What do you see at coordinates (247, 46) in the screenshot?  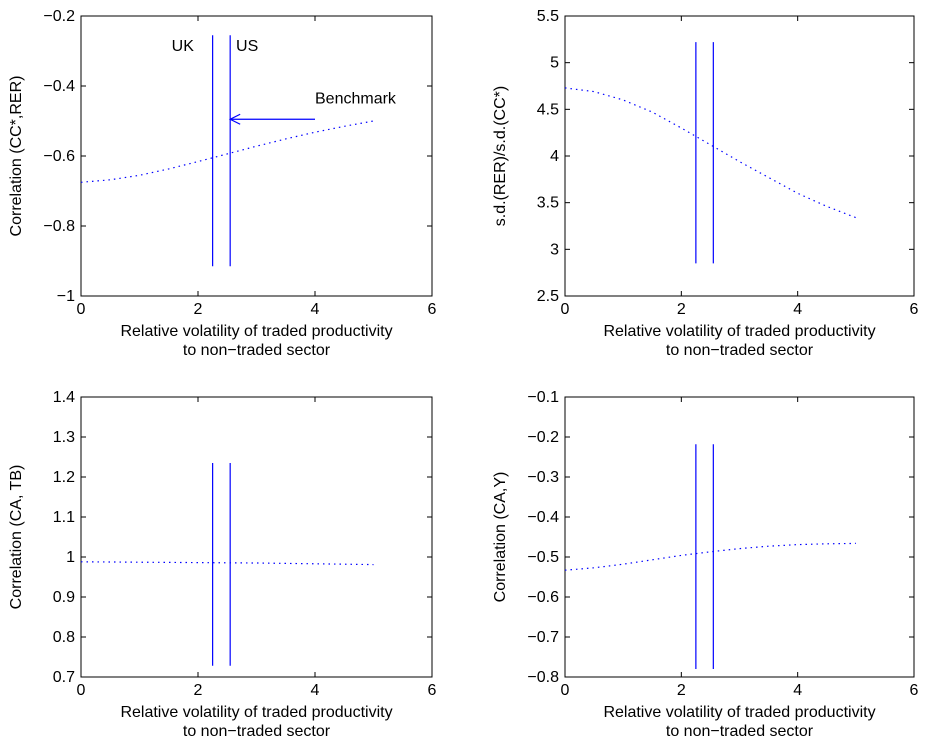 I see `annotation-us: US` at bounding box center [247, 46].